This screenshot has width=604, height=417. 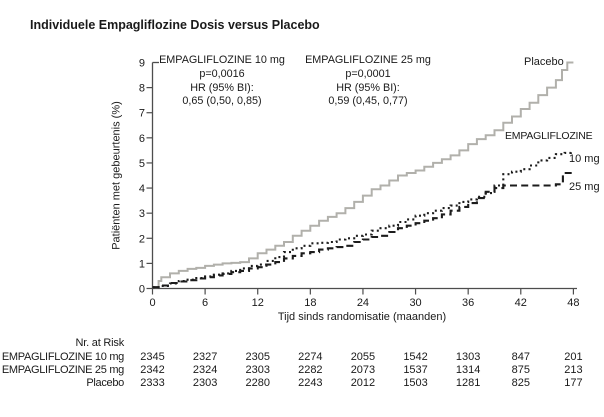 What do you see at coordinates (152, 357) in the screenshot?
I see `risk-value: 2345` at bounding box center [152, 357].